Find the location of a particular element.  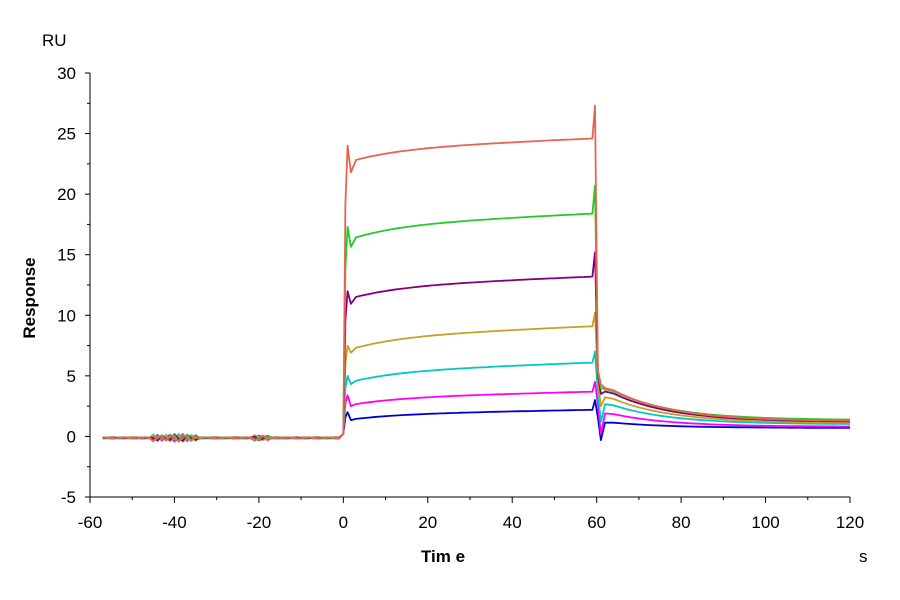

x-tick-label: 80 is located at coordinates (681, 522).